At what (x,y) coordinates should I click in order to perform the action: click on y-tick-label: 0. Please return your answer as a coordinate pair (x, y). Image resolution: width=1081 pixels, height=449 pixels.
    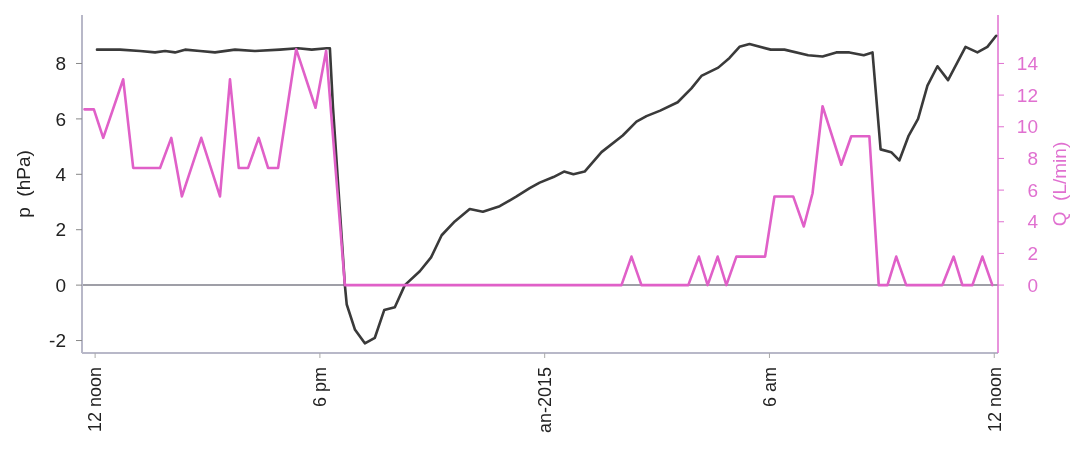
    Looking at the image, I should click on (60, 285).